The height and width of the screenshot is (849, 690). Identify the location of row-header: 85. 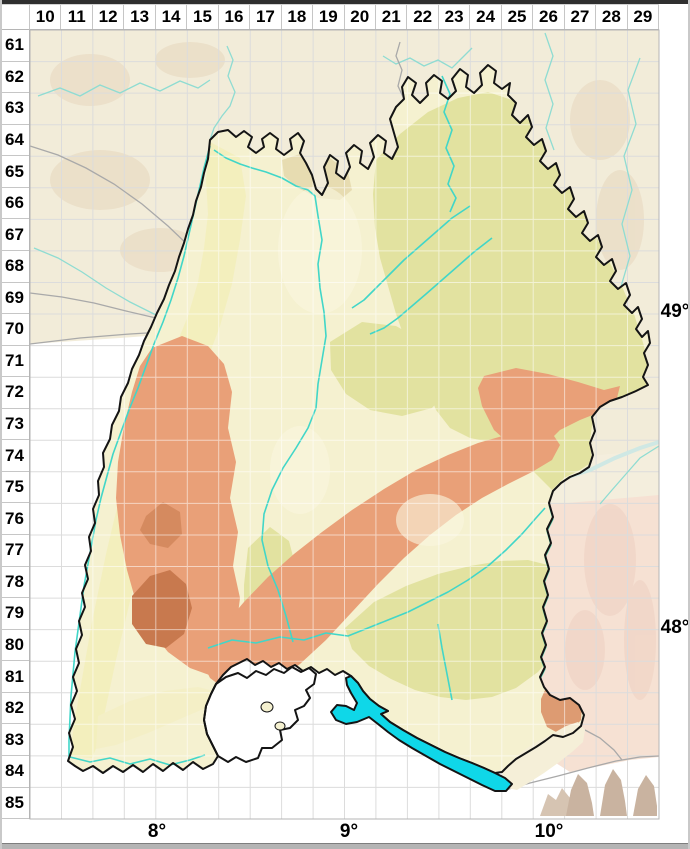
(14, 803).